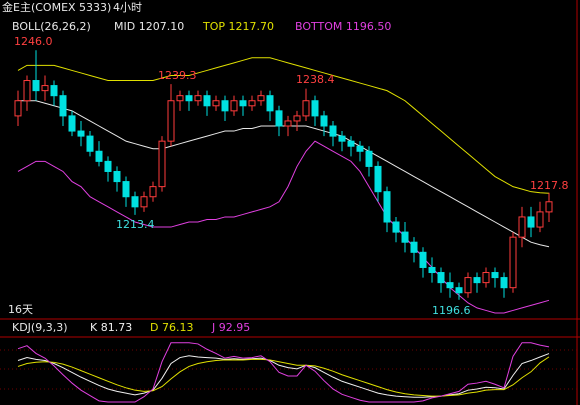 This screenshot has width=580, height=405. I want to click on kdj-guides, so click(288, 369).